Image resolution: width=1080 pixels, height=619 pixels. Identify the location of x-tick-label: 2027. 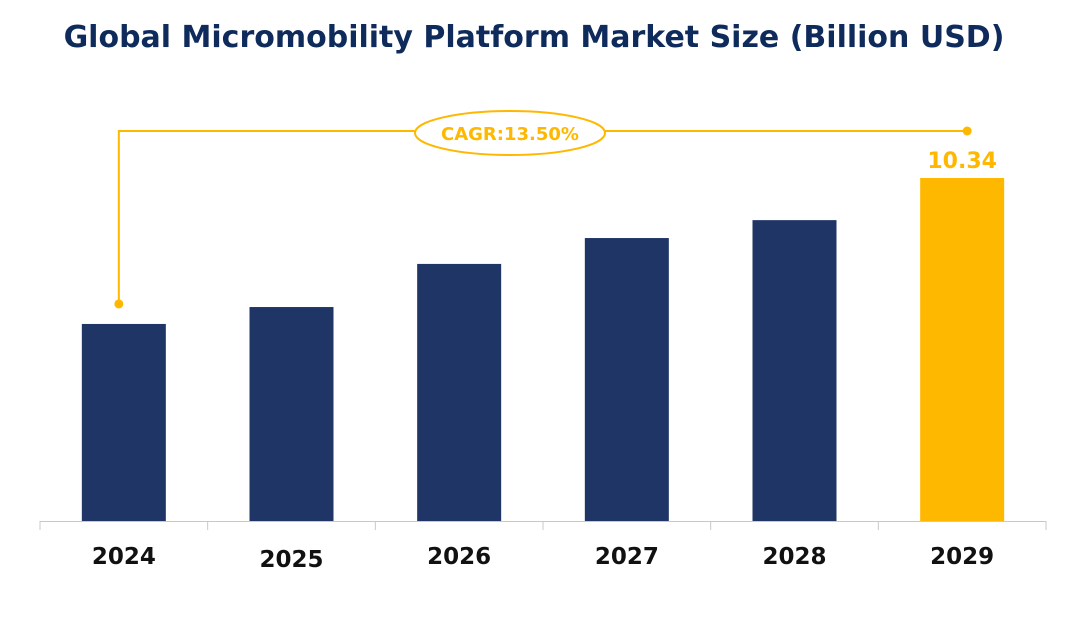
(627, 557).